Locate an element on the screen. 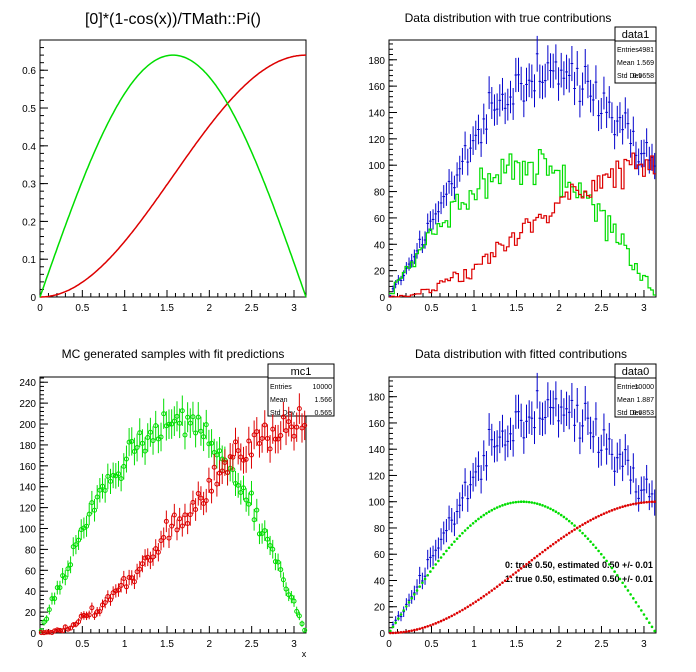 The image size is (696, 672). x-tick-label: 0.5 is located at coordinates (82, 308).